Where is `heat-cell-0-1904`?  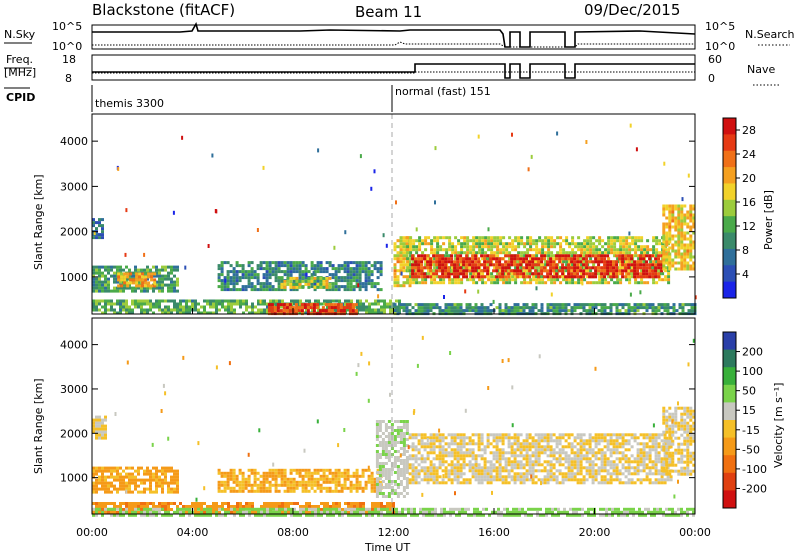
heat-cell-0-1904 is located at coordinates (483, 250).